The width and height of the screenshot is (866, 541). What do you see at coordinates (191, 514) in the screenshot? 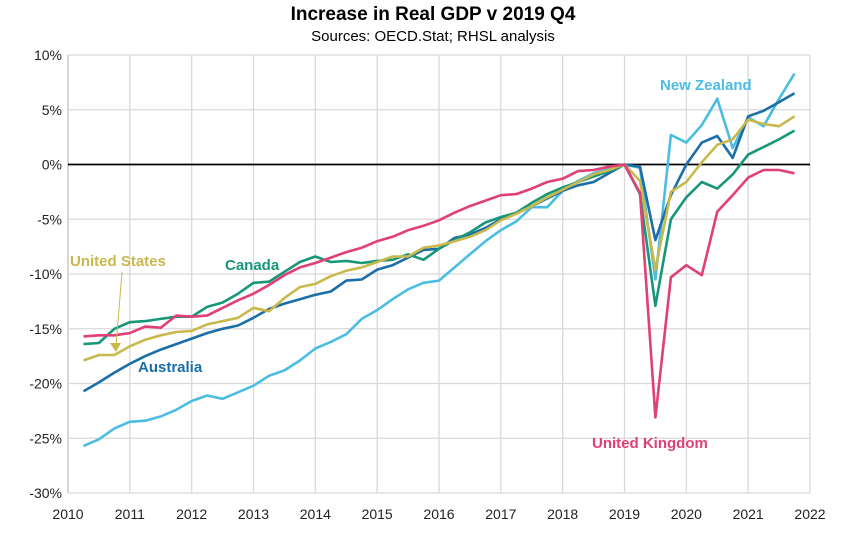
I see `x-tick-label: 2012` at bounding box center [191, 514].